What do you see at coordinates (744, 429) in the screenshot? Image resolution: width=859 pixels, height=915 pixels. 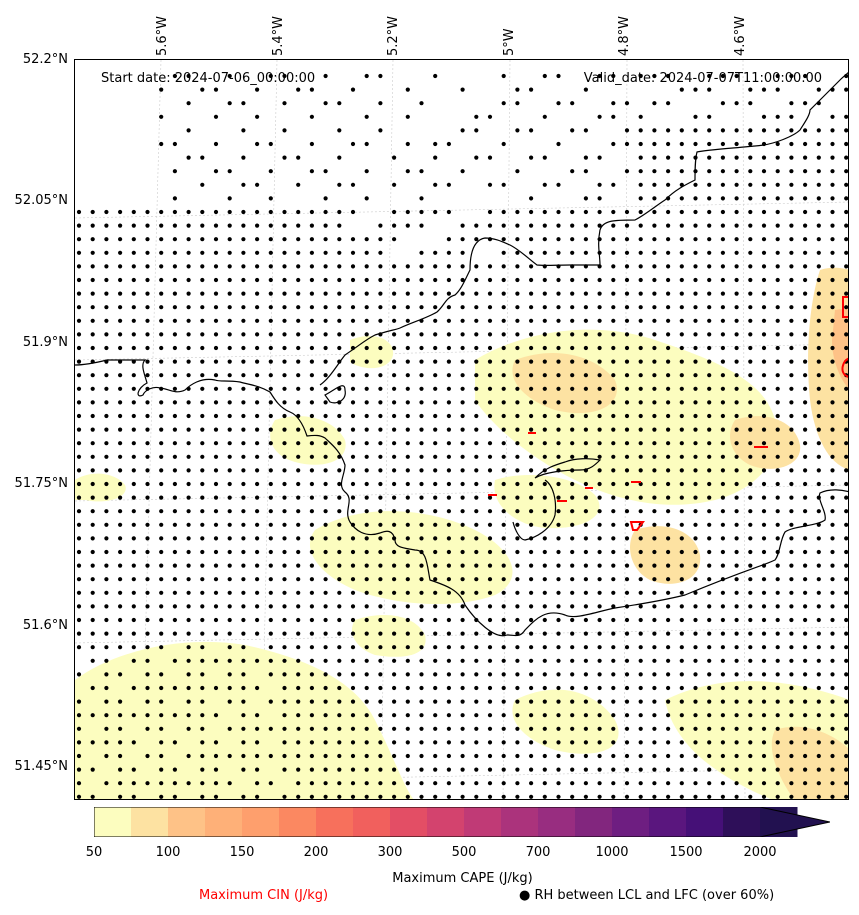 I see `gridline-lon-4-6w` at bounding box center [744, 429].